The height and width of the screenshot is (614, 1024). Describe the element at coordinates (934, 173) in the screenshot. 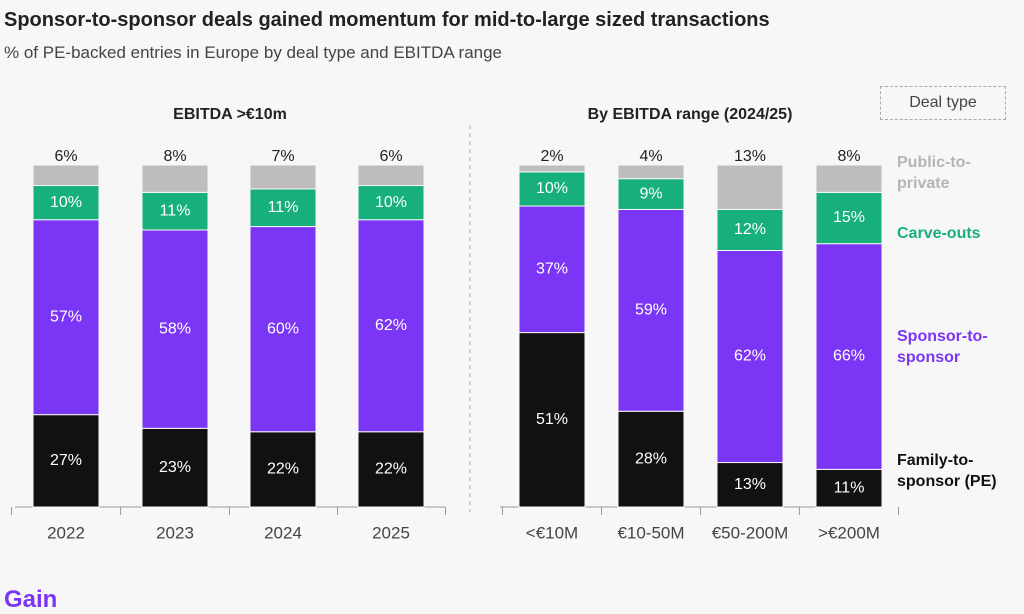

I see `legend-item: Public-to-private` at that location.